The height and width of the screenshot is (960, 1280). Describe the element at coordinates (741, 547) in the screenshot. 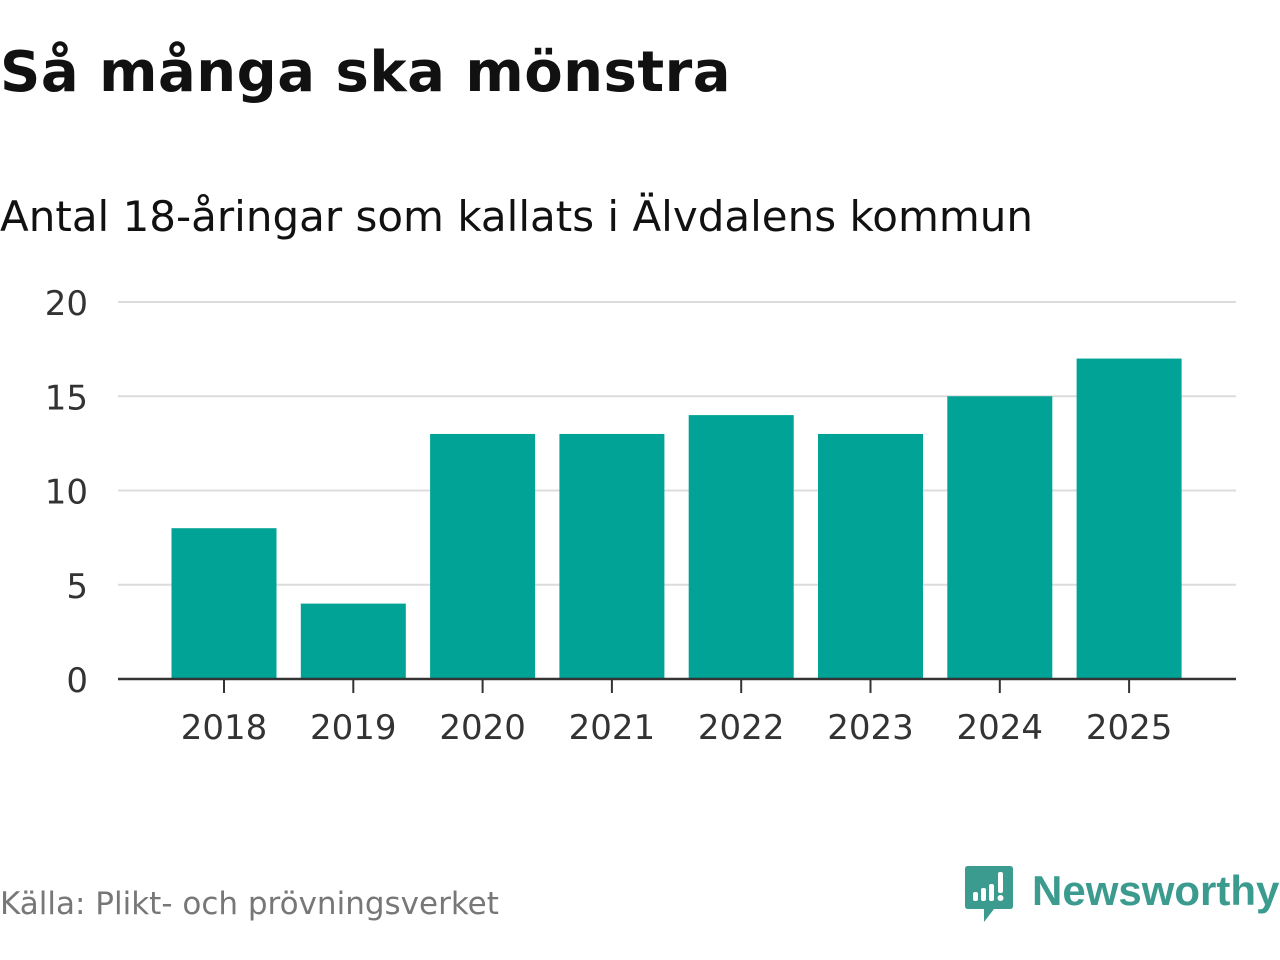

I see `bar-2022` at that location.